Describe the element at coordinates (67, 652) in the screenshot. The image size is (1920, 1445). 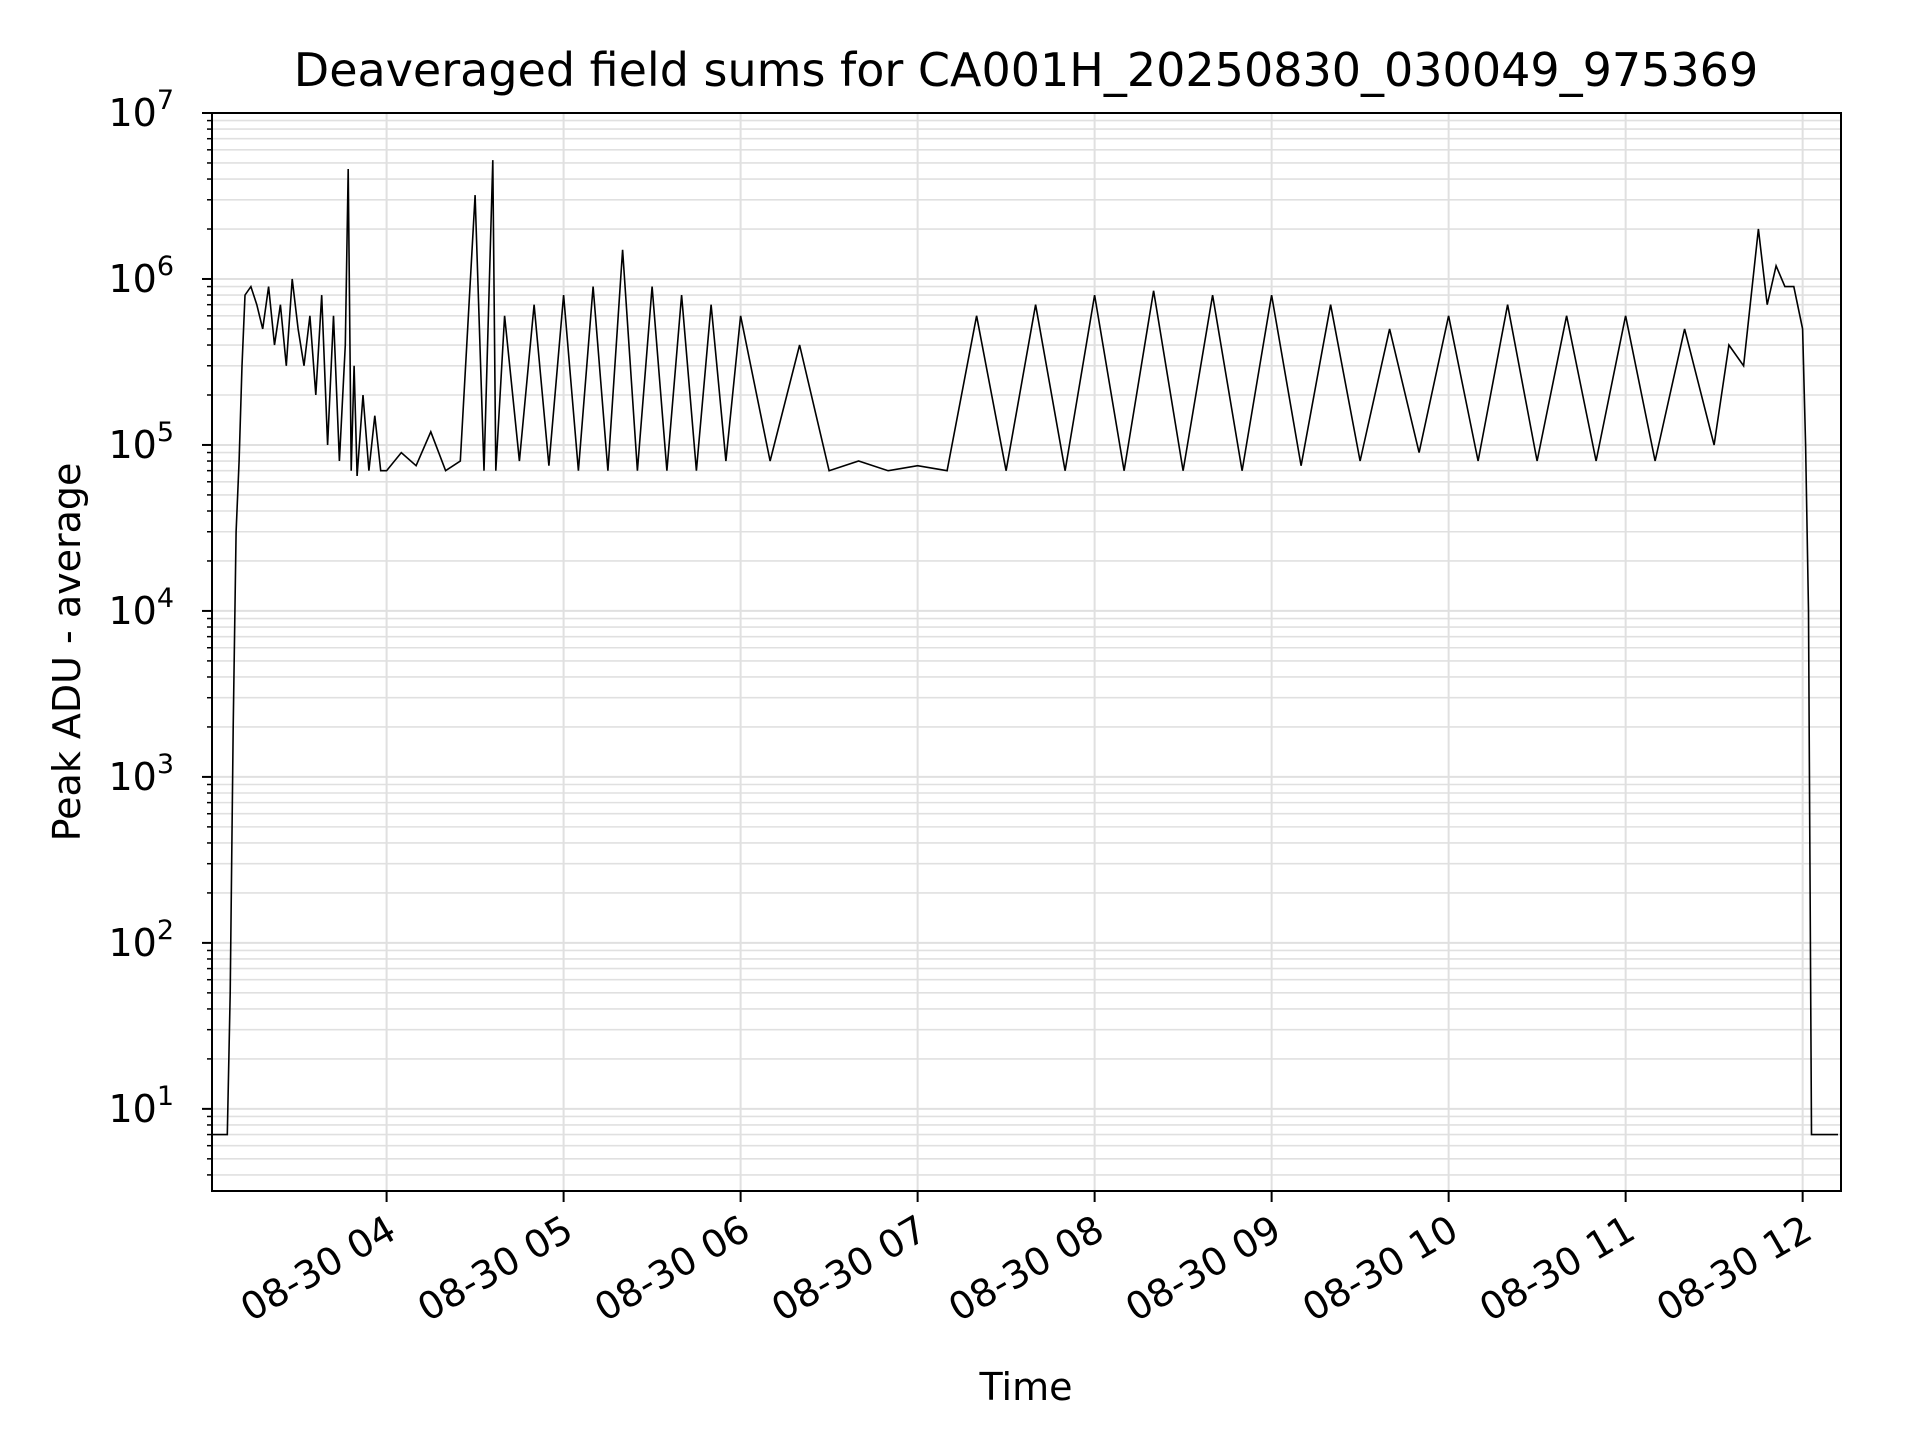
I see `y-axis-label: Peak ADU - average` at that location.